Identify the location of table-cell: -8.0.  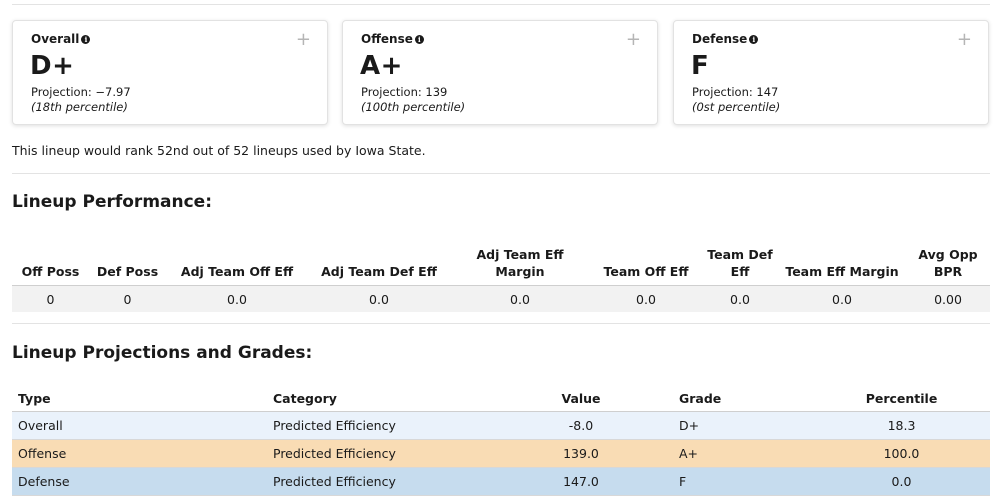
(581, 425).